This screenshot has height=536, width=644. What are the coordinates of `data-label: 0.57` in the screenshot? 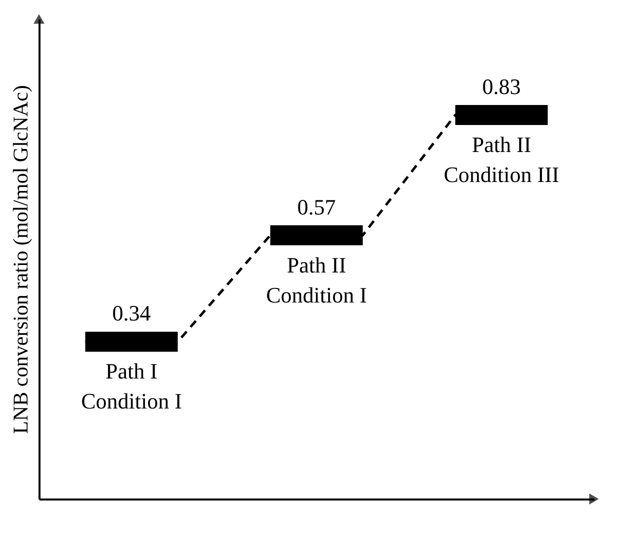 It's located at (316, 207).